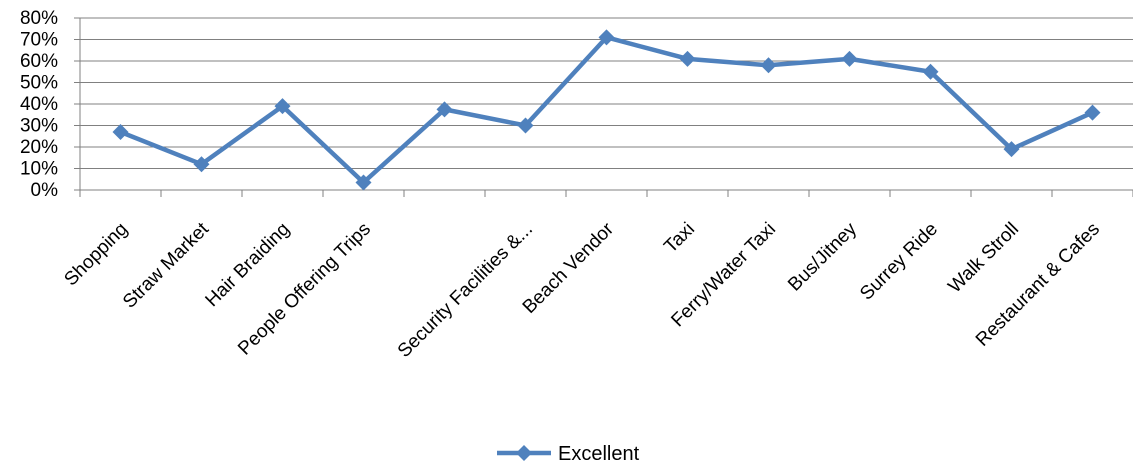 The height and width of the screenshot is (465, 1133). What do you see at coordinates (304, 289) in the screenshot?
I see `x-category-label: People Offering Trips` at bounding box center [304, 289].